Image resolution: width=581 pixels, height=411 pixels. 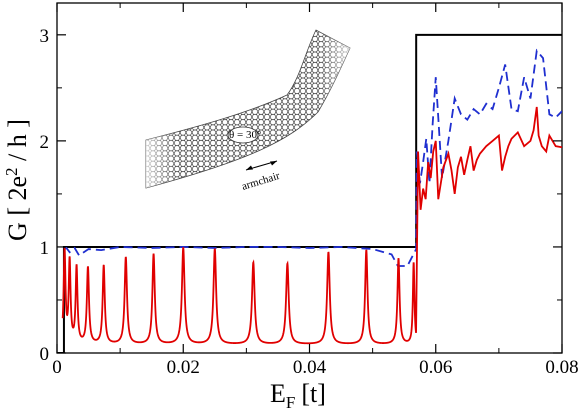 I want to click on angle-label: θ = 30°, so click(x=245, y=135).